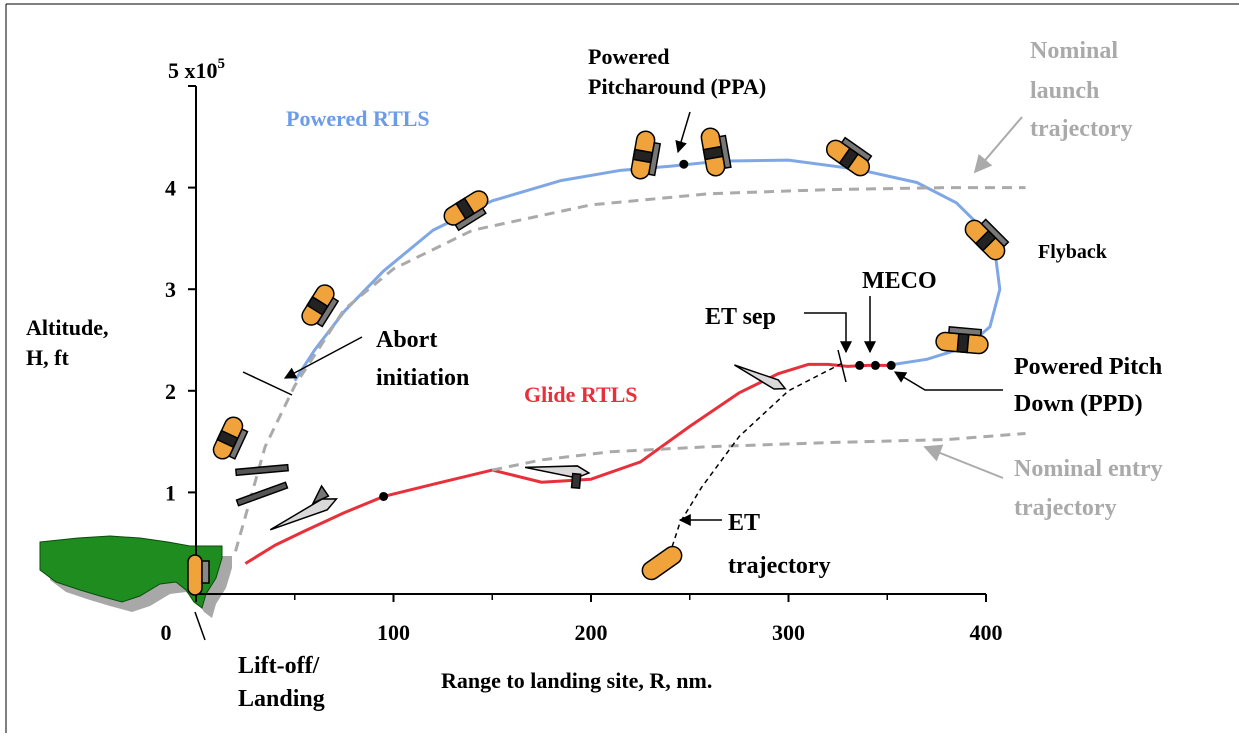 The image size is (1239, 738). I want to click on etsep-tick, so click(842, 366).